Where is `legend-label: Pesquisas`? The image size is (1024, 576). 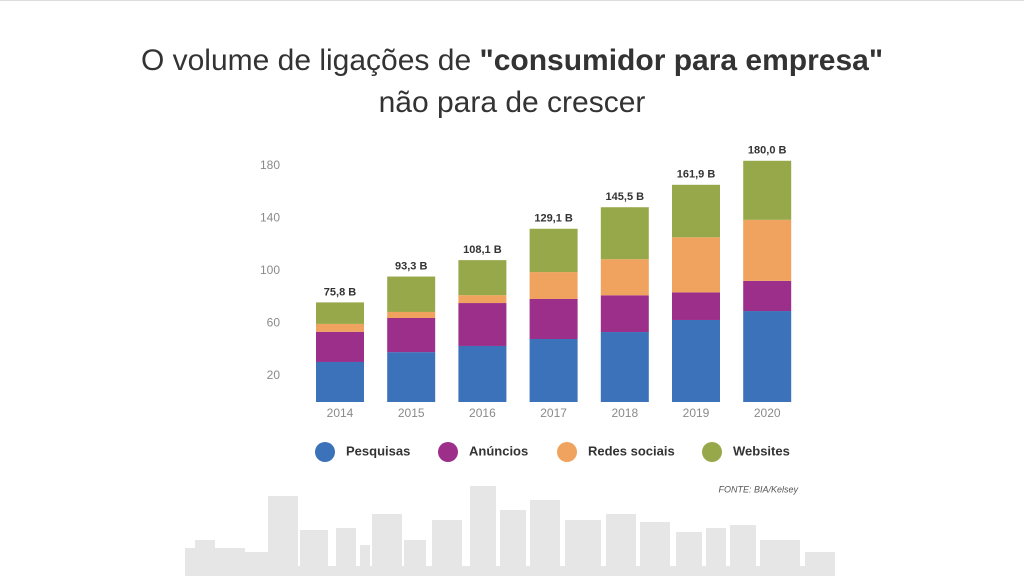 legend-label: Pesquisas is located at coordinates (378, 450).